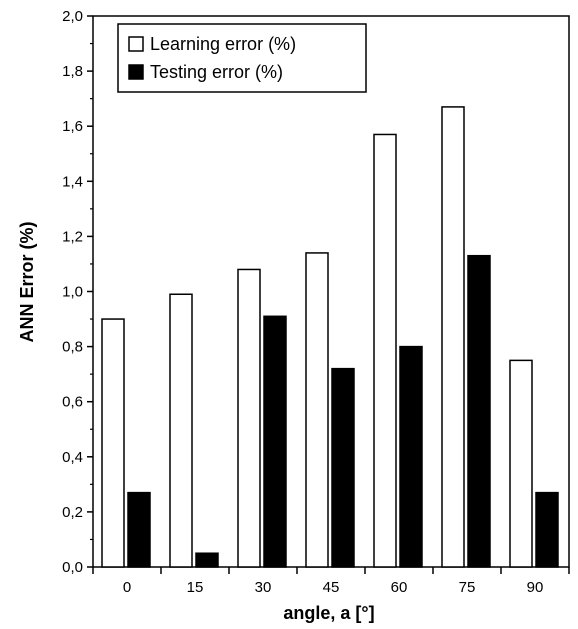 This screenshot has width=578, height=629. What do you see at coordinates (72, 347) in the screenshot?
I see `y-tick-label: 0,8` at bounding box center [72, 347].